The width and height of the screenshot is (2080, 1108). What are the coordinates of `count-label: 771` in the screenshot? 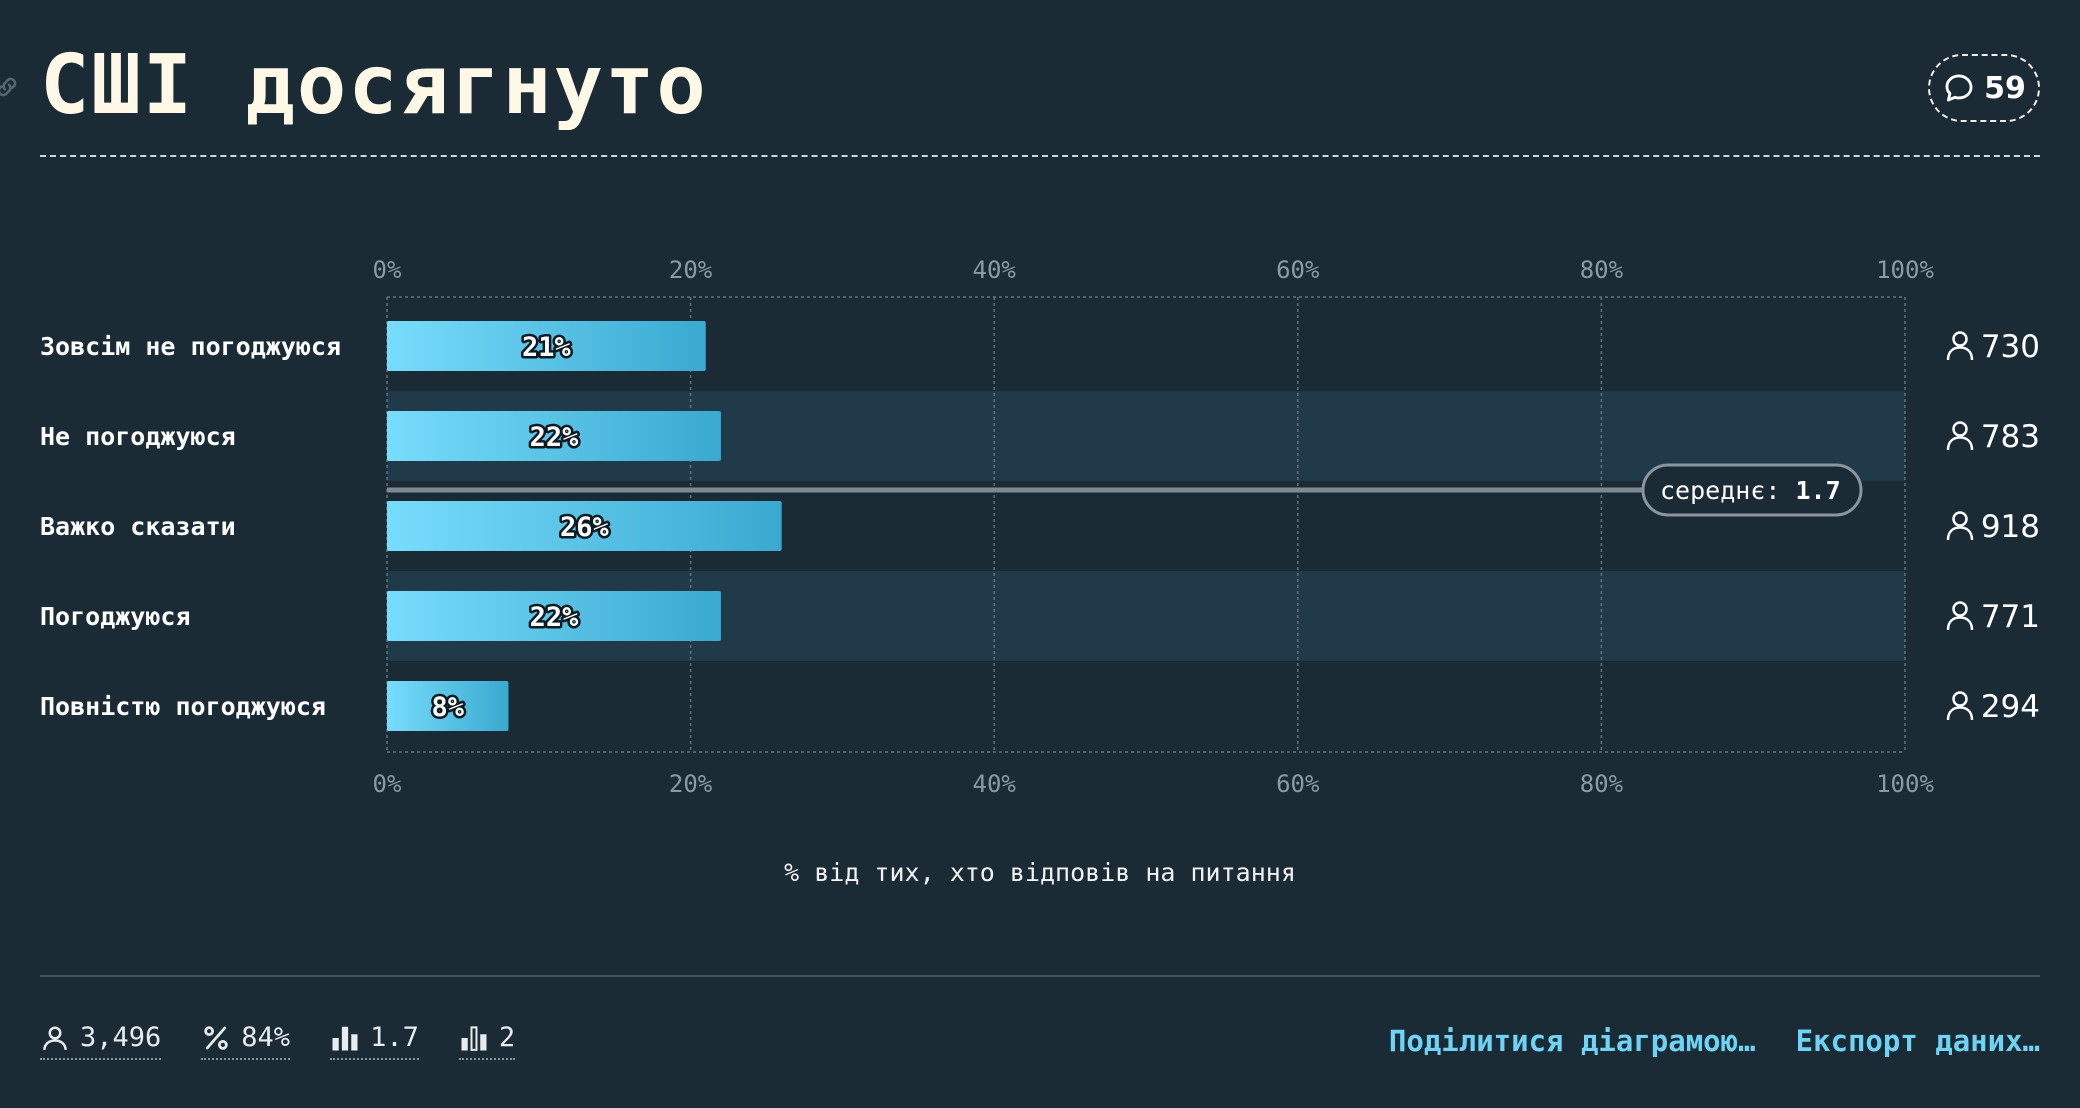 It's located at (2010, 617).